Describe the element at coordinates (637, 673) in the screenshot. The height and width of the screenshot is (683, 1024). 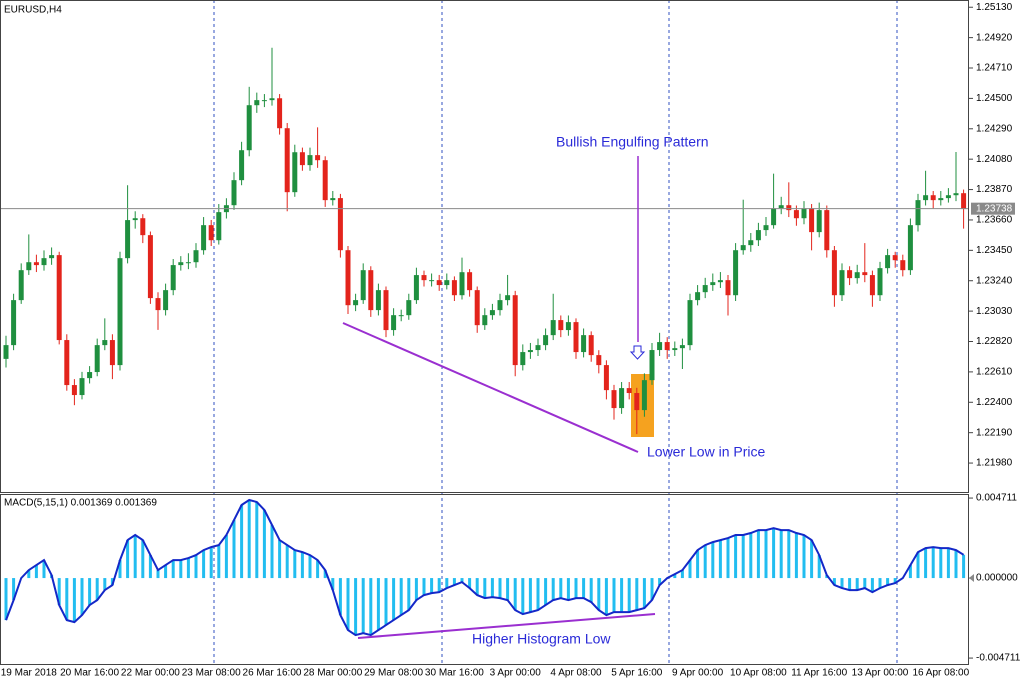
I see `x-tick-label: 5 Apr 16:00` at that location.